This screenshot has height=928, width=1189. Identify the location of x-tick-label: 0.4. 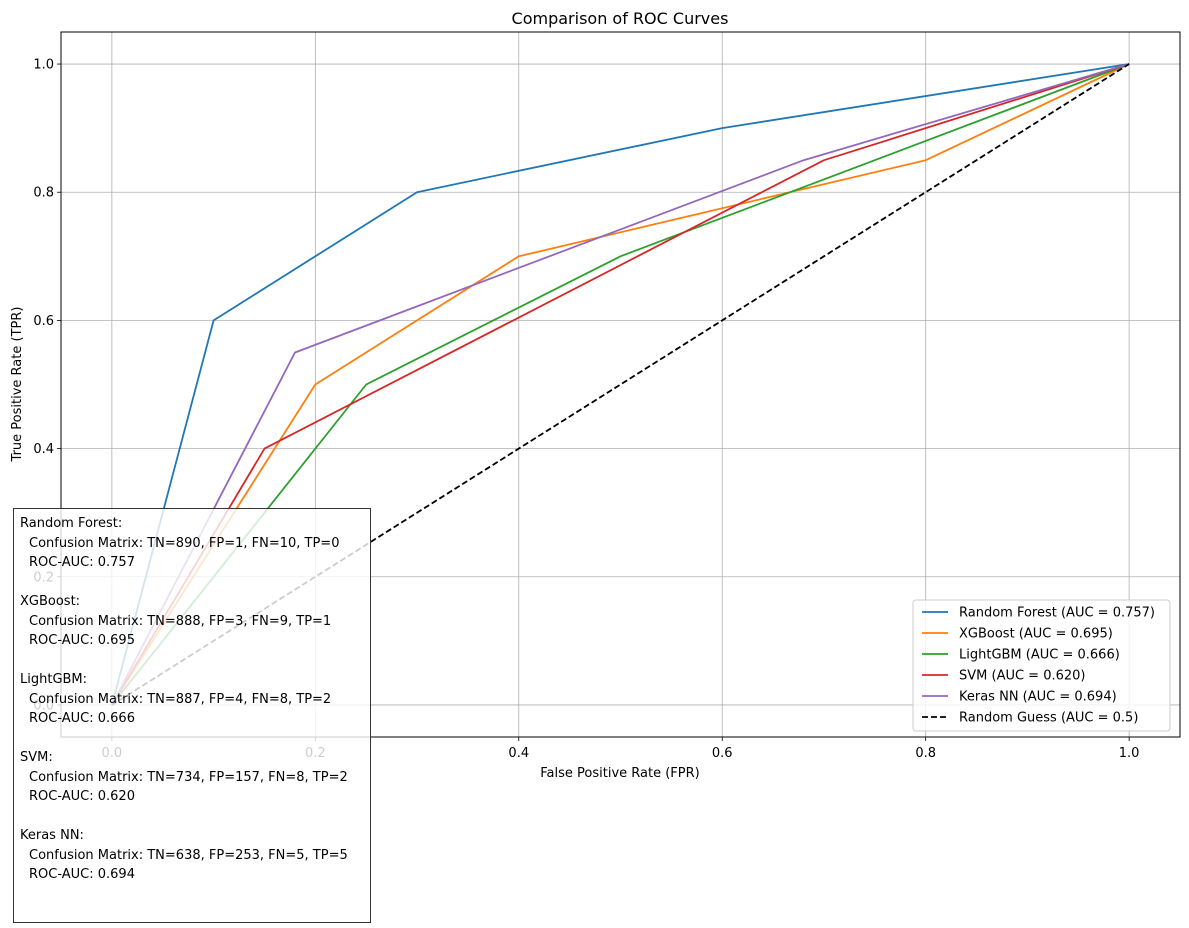
(518, 753).